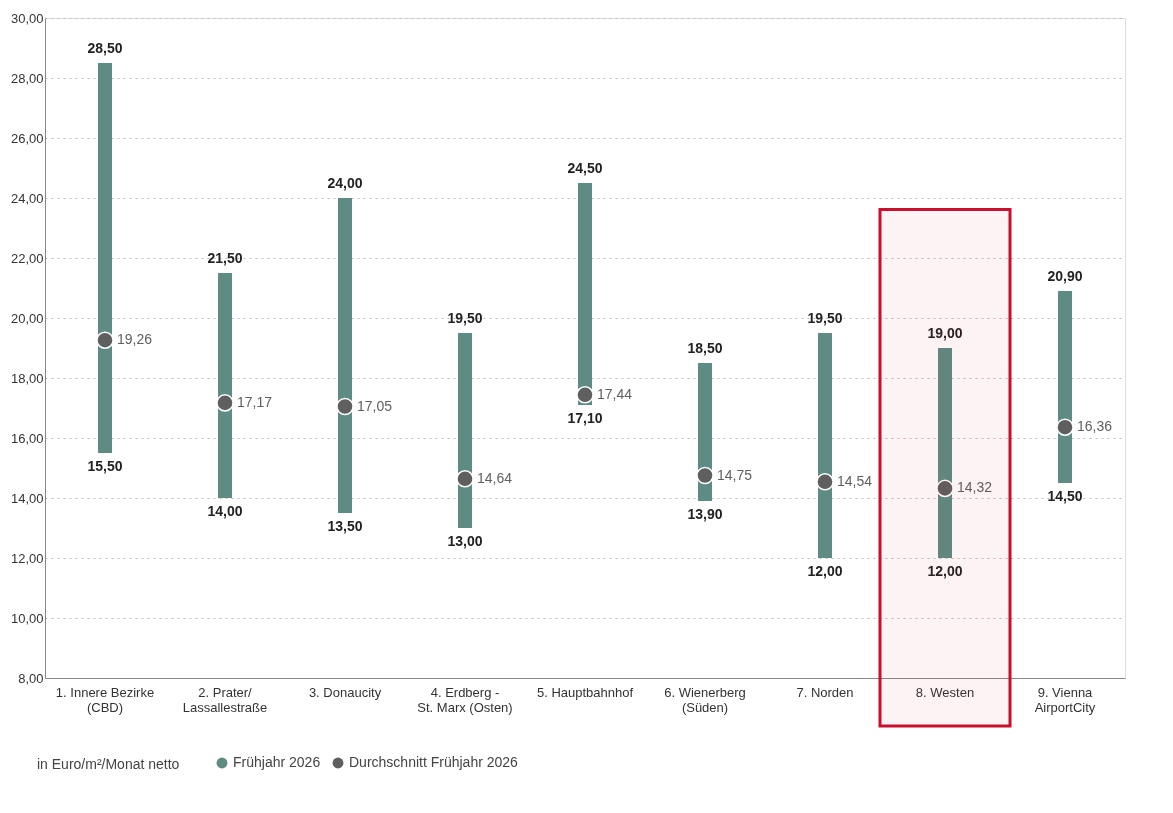  I want to click on annotation: 28,50, so click(105, 48).